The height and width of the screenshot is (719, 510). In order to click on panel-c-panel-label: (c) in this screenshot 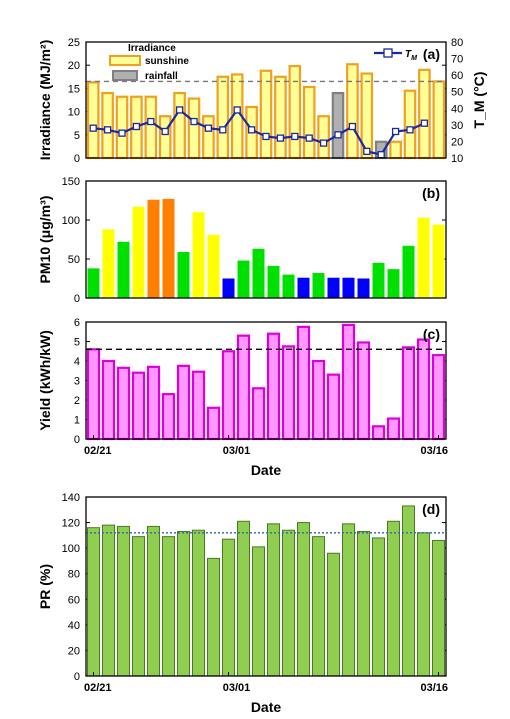, I will do `click(431, 334)`.